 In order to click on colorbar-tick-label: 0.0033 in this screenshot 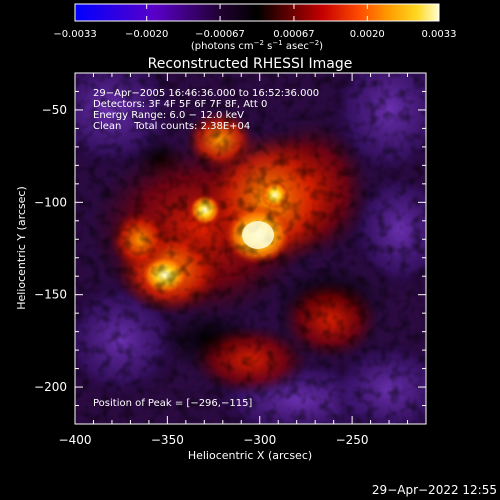, I will do `click(439, 34)`.